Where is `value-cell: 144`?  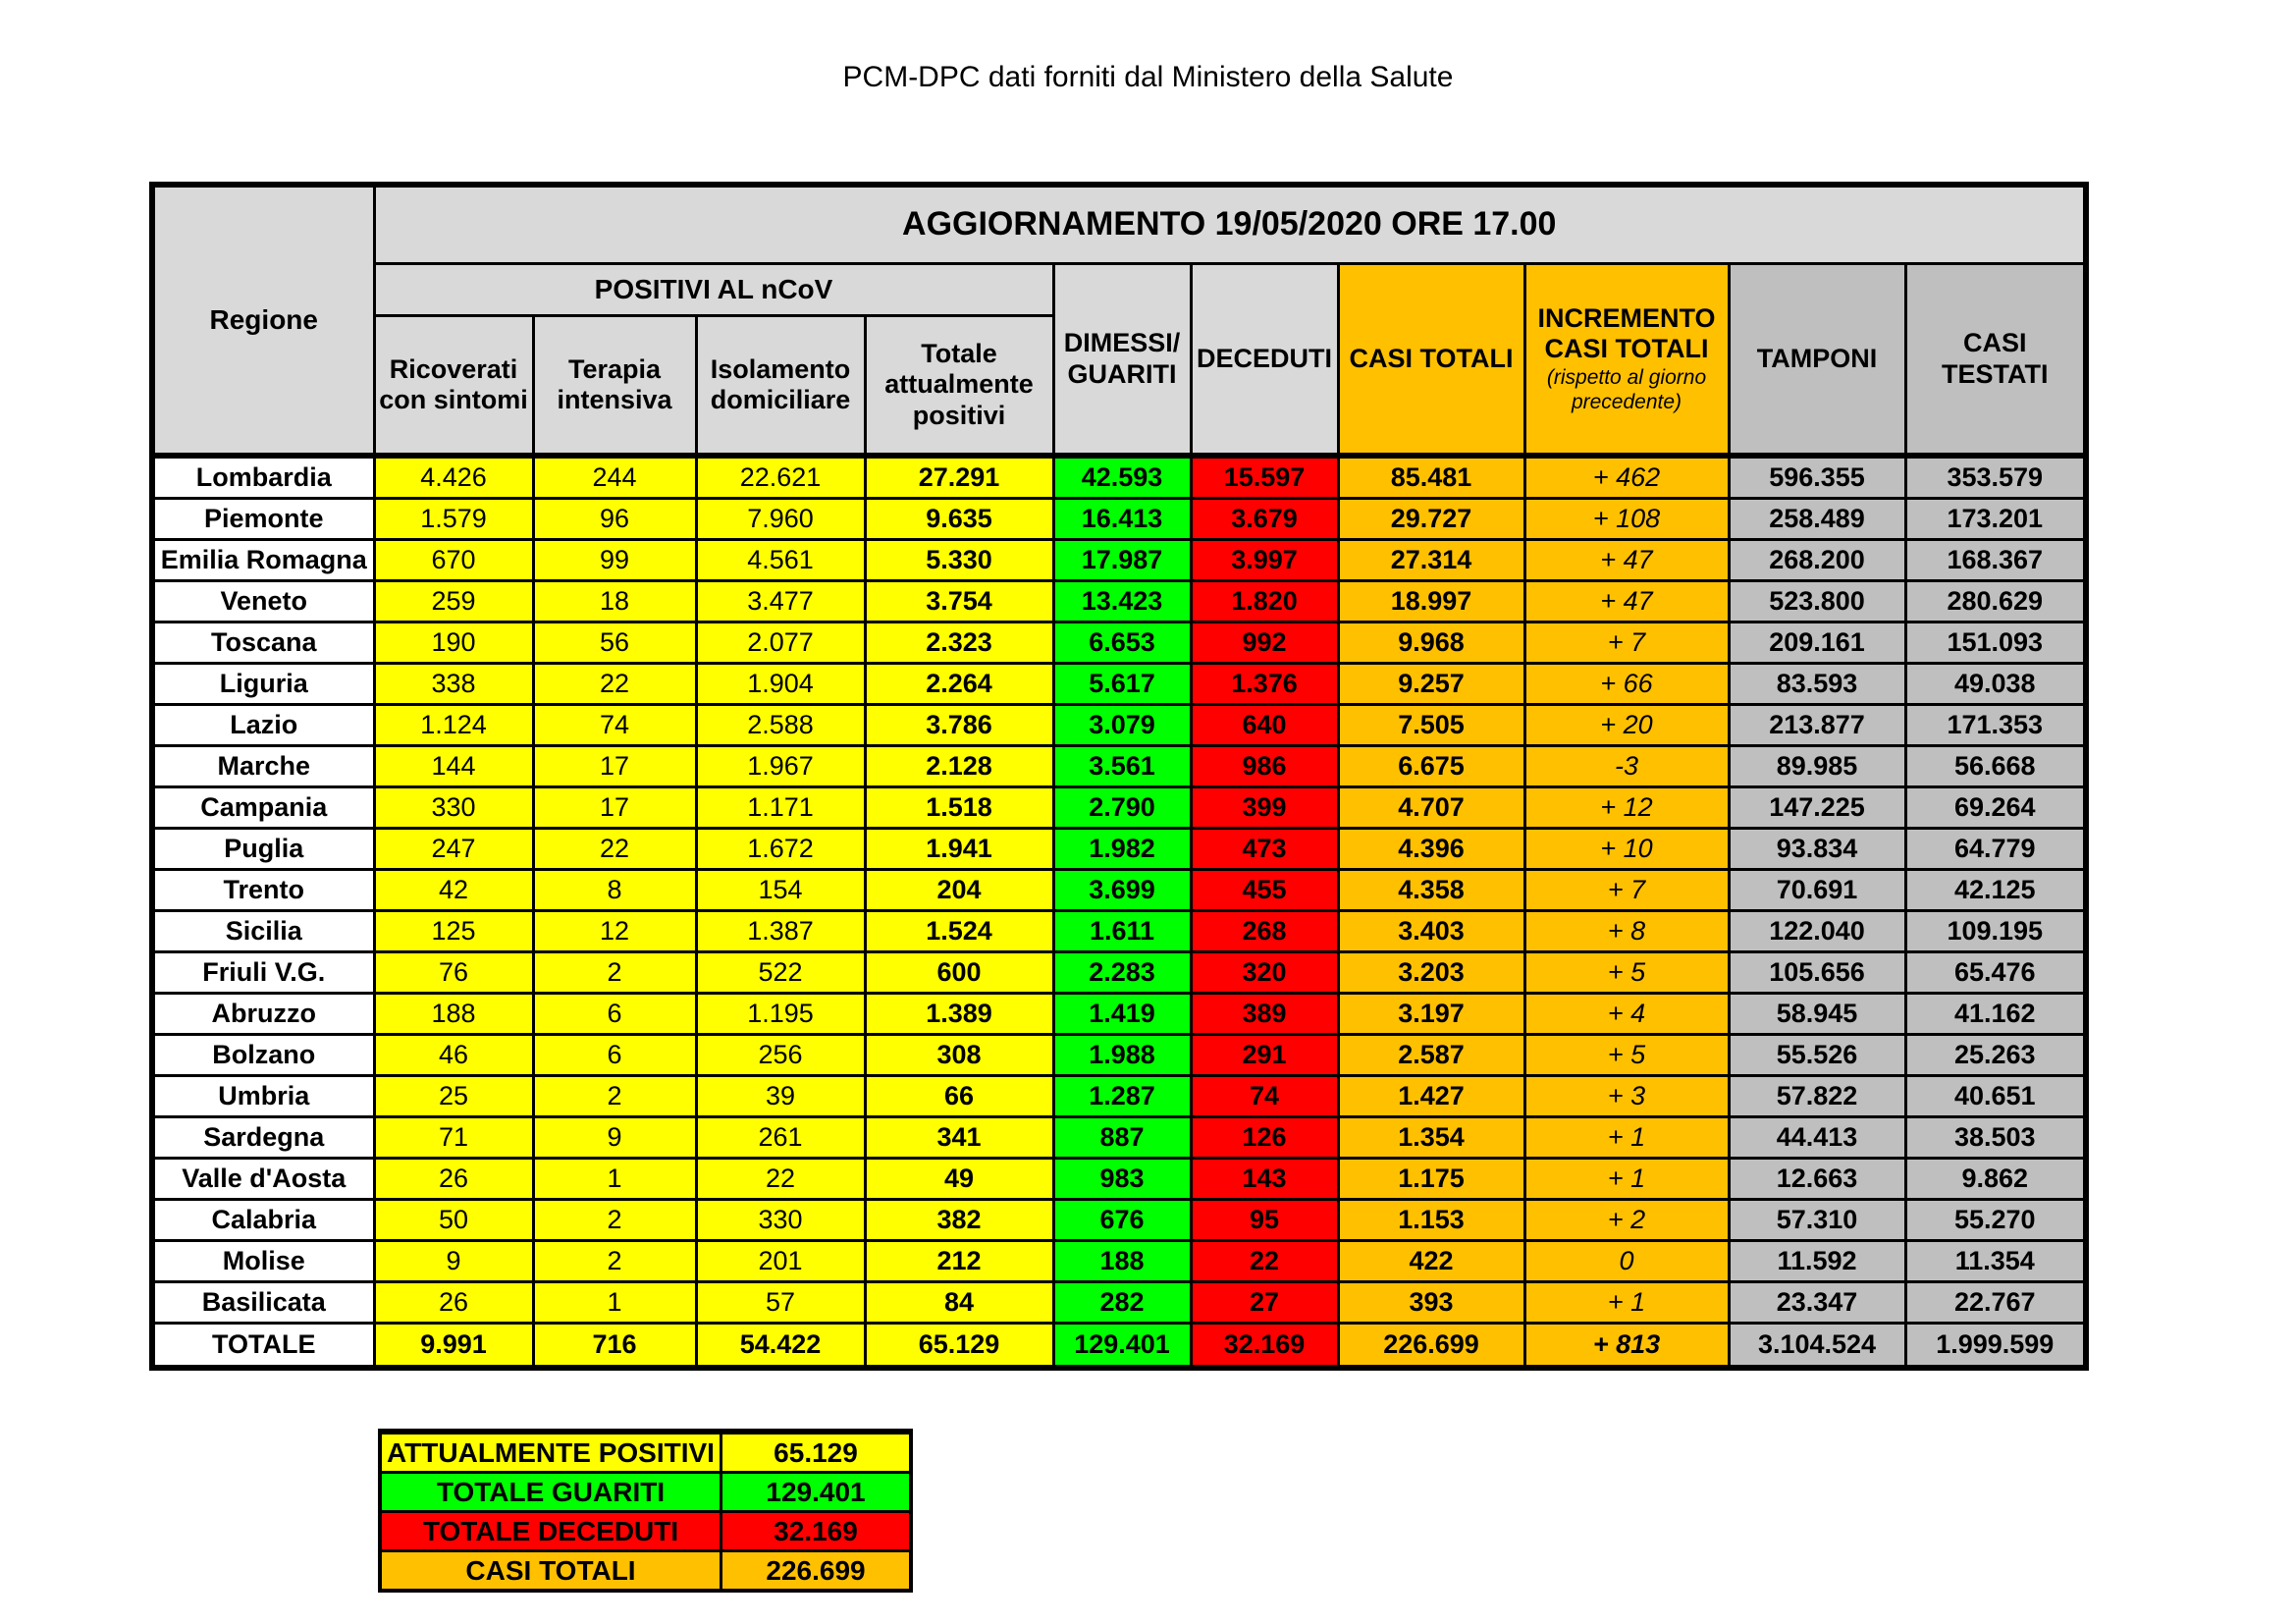
value-cell: 144 is located at coordinates (453, 766).